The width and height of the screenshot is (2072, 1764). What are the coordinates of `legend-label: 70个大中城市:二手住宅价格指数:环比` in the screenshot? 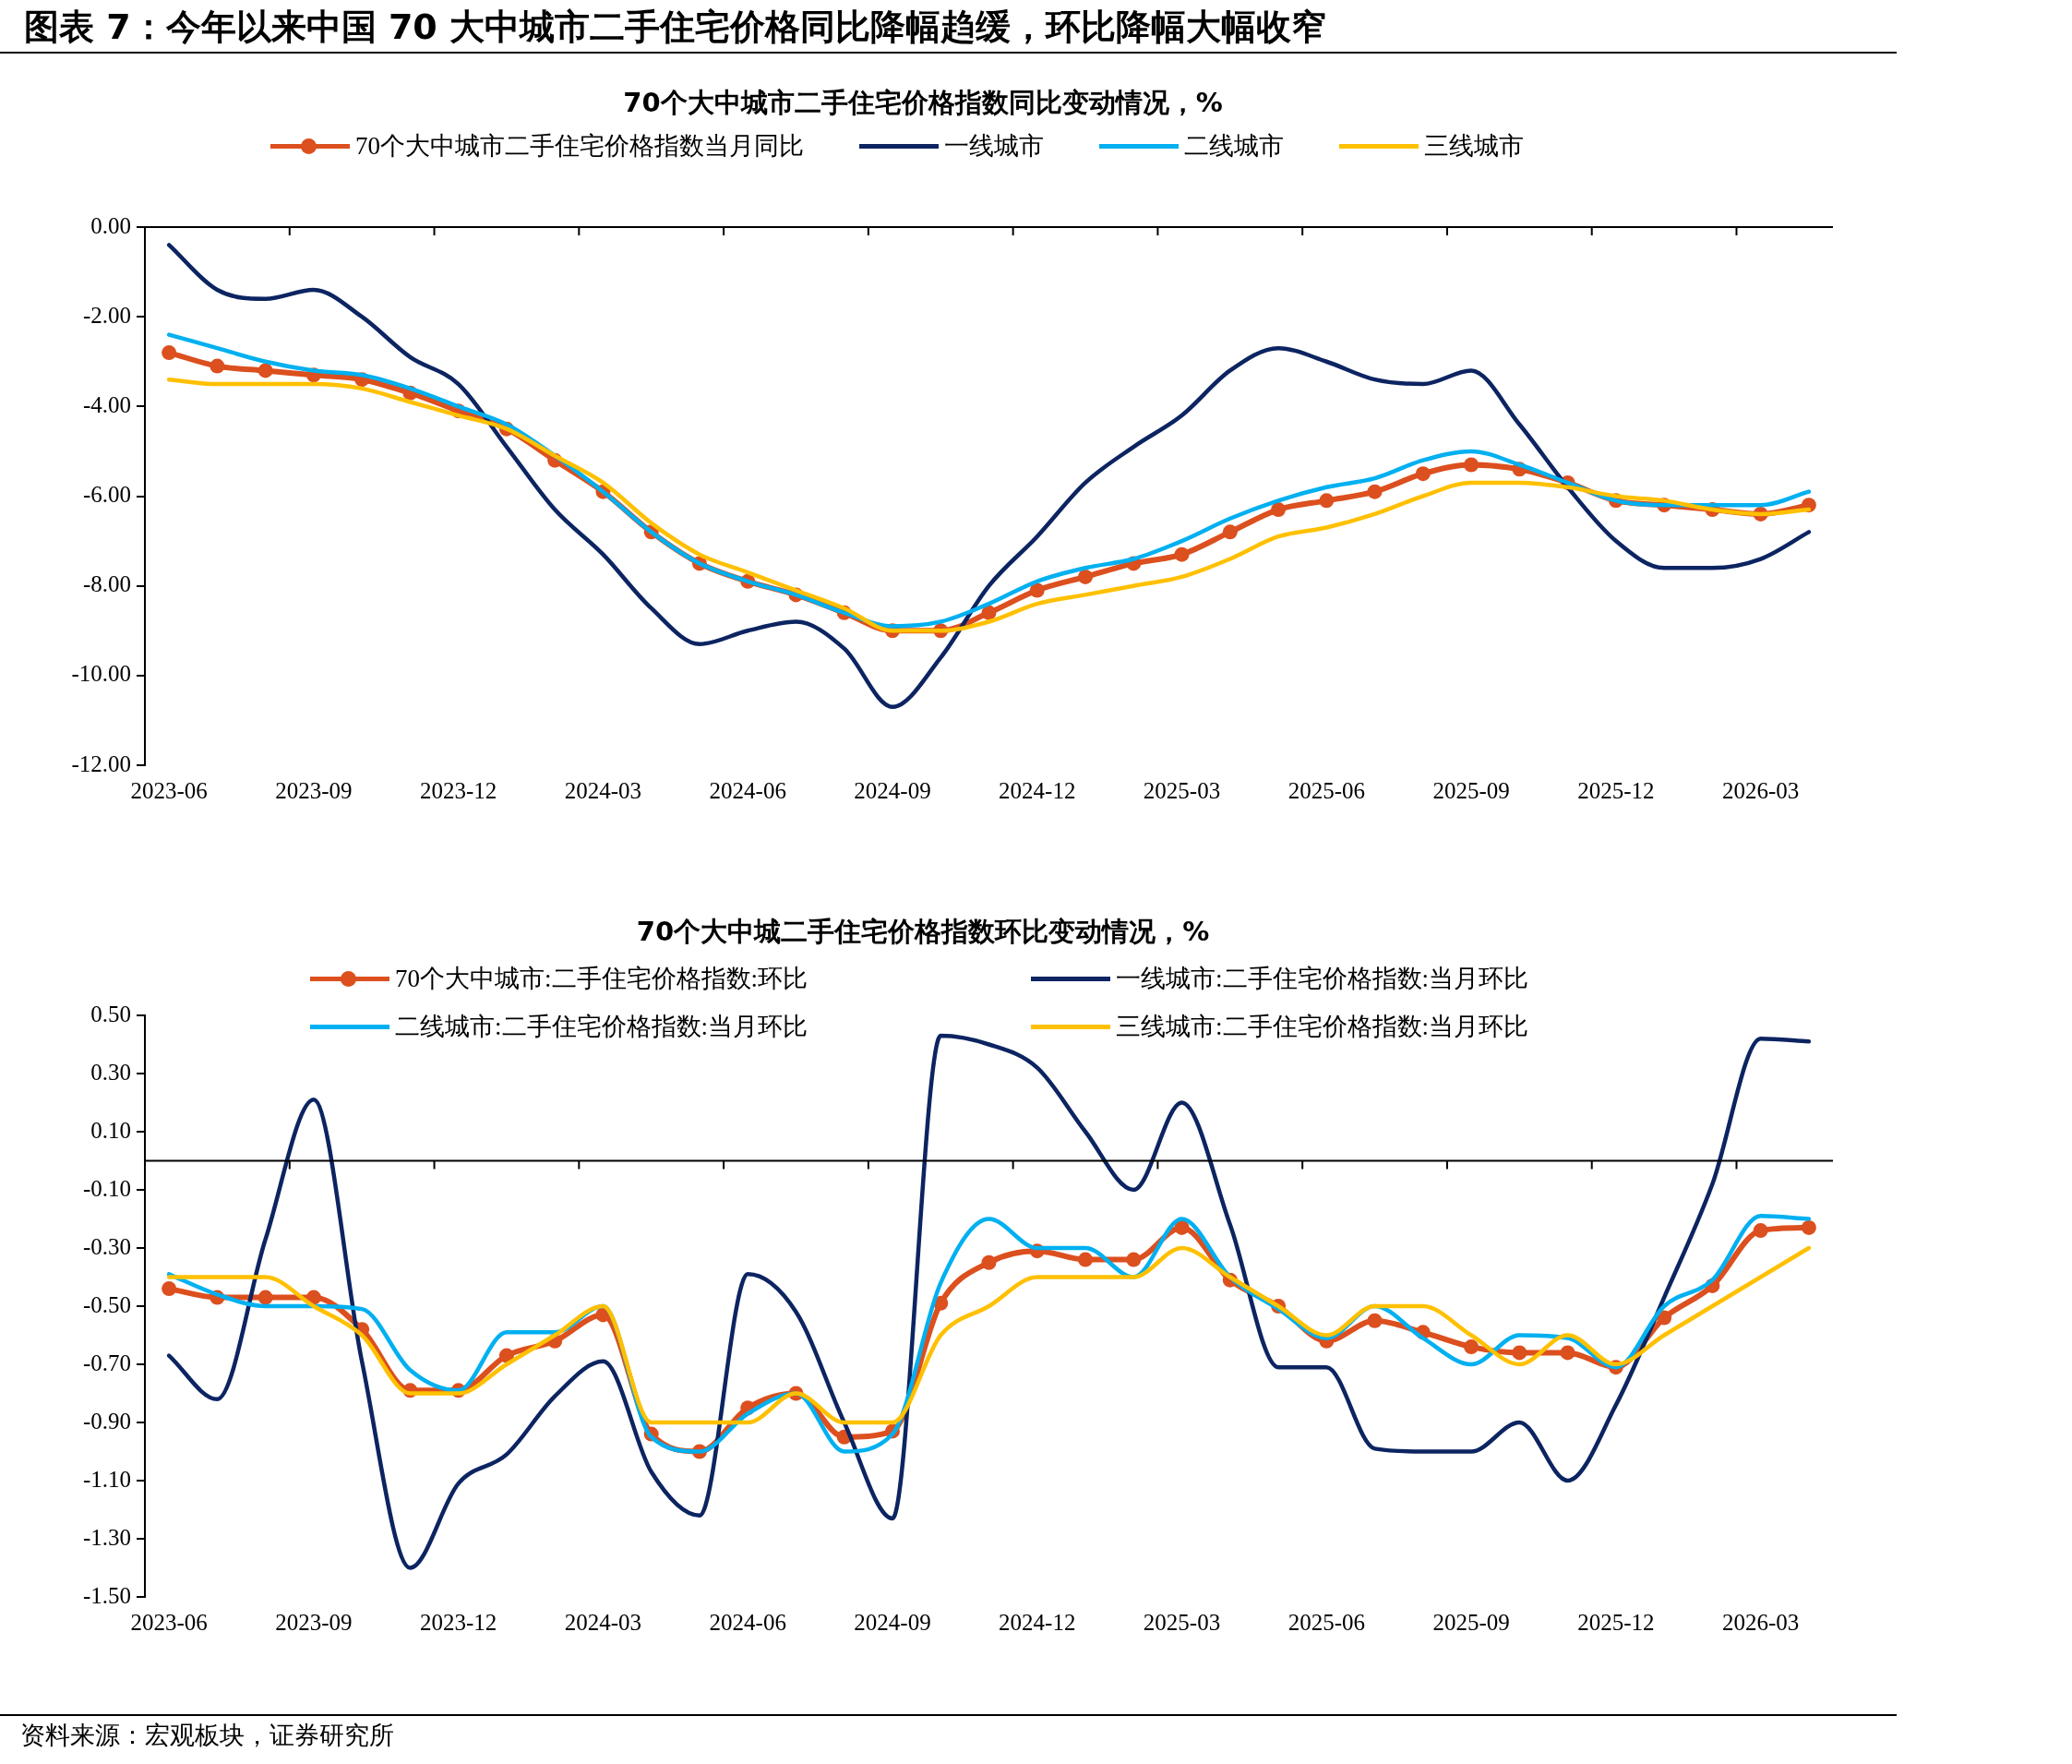 It's located at (602, 979).